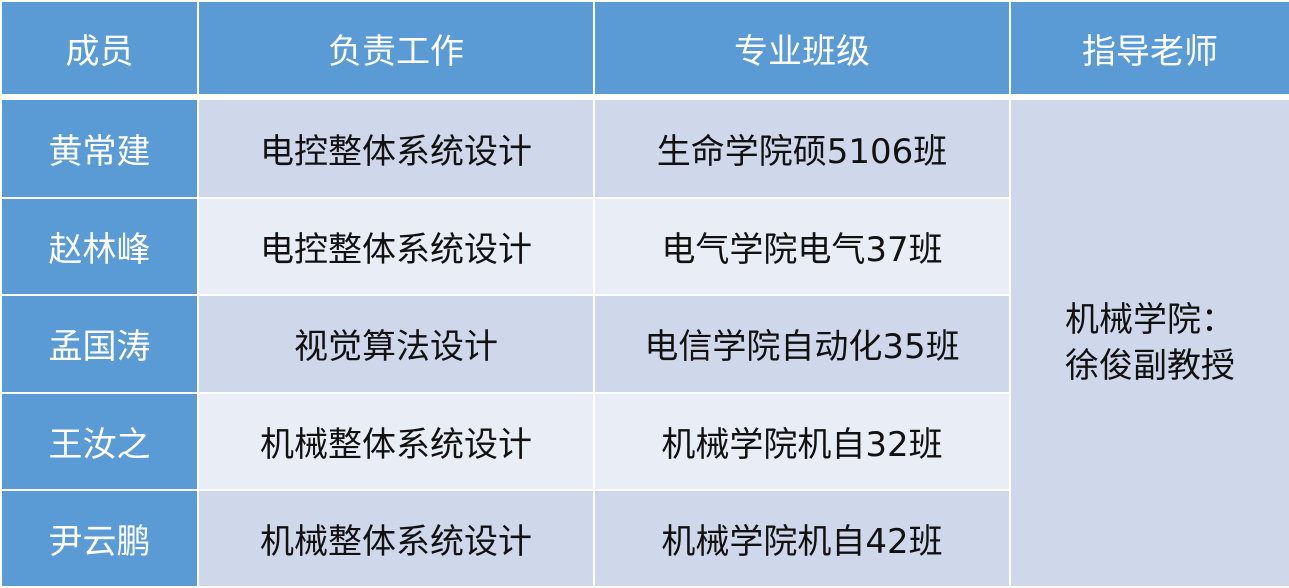 The height and width of the screenshot is (588, 1289). Describe the element at coordinates (99, 247) in the screenshot. I see `member-name: 赵林峰` at that location.